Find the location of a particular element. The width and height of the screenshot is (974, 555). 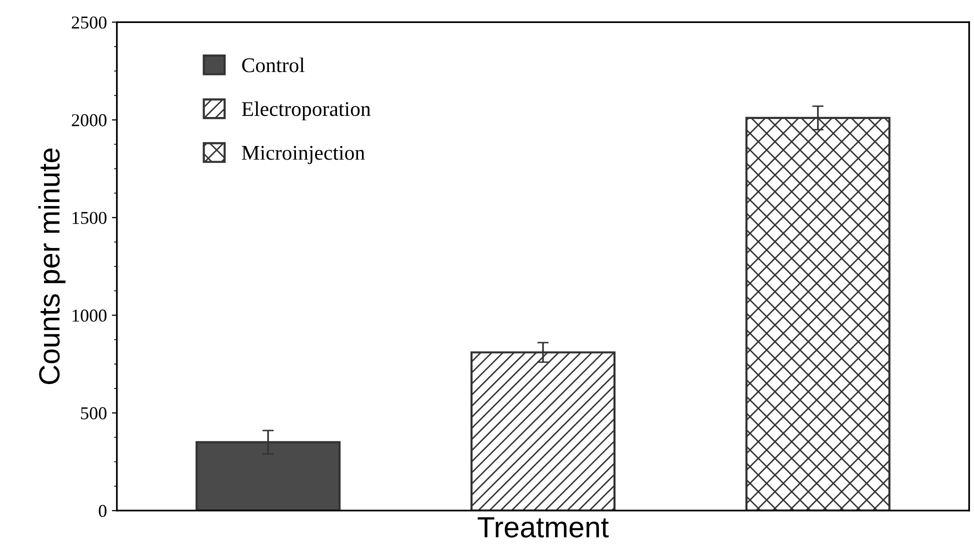

y-tick-label: 2500 is located at coordinates (89, 22).